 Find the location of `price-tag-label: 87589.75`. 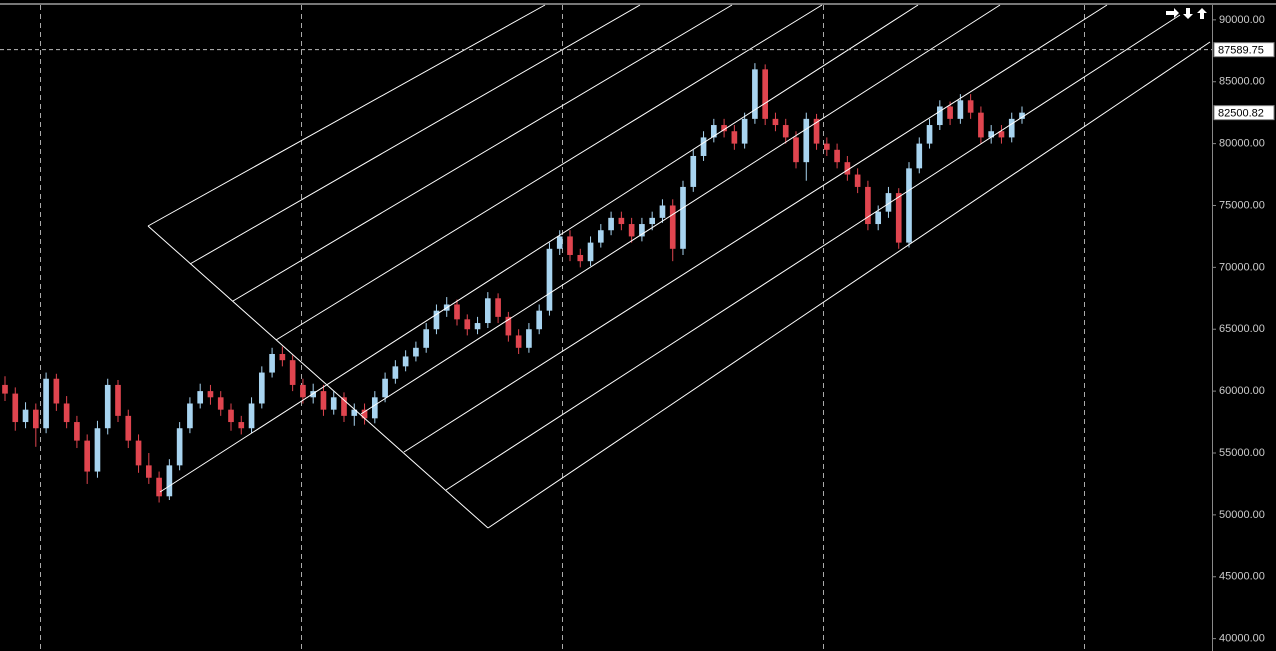

price-tag-label: 87589.75 is located at coordinates (1241, 51).